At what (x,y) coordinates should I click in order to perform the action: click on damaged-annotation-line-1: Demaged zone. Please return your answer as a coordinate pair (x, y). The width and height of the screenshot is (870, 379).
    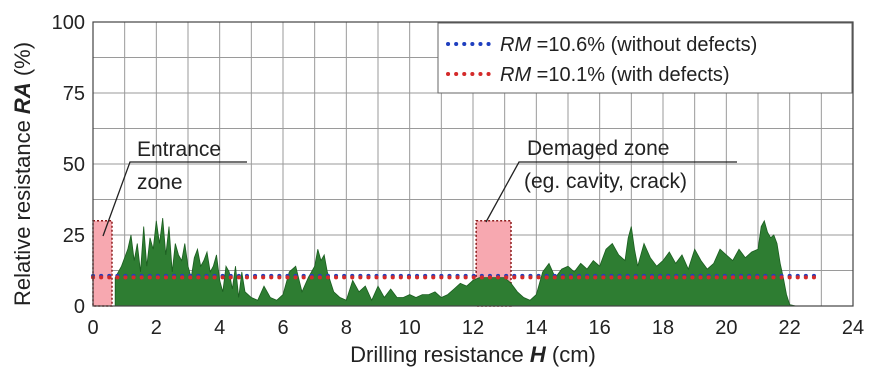
    Looking at the image, I should click on (598, 148).